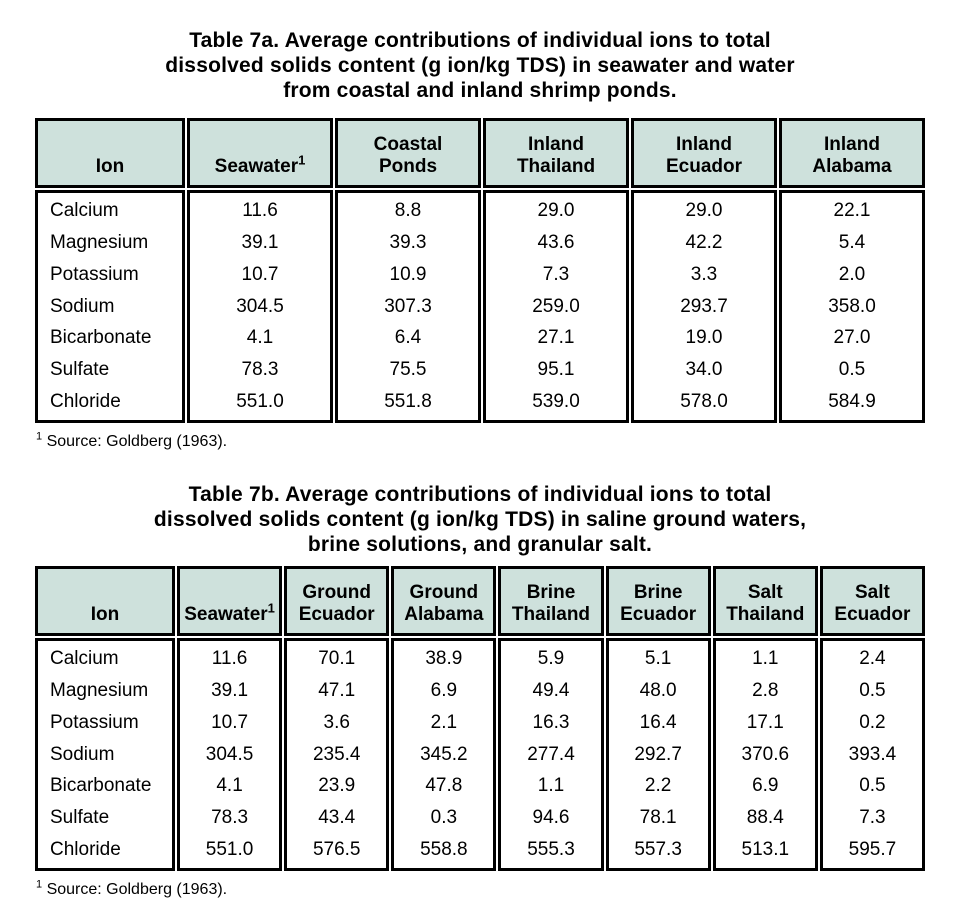  I want to click on value-cell: 0.5, so click(872, 786).